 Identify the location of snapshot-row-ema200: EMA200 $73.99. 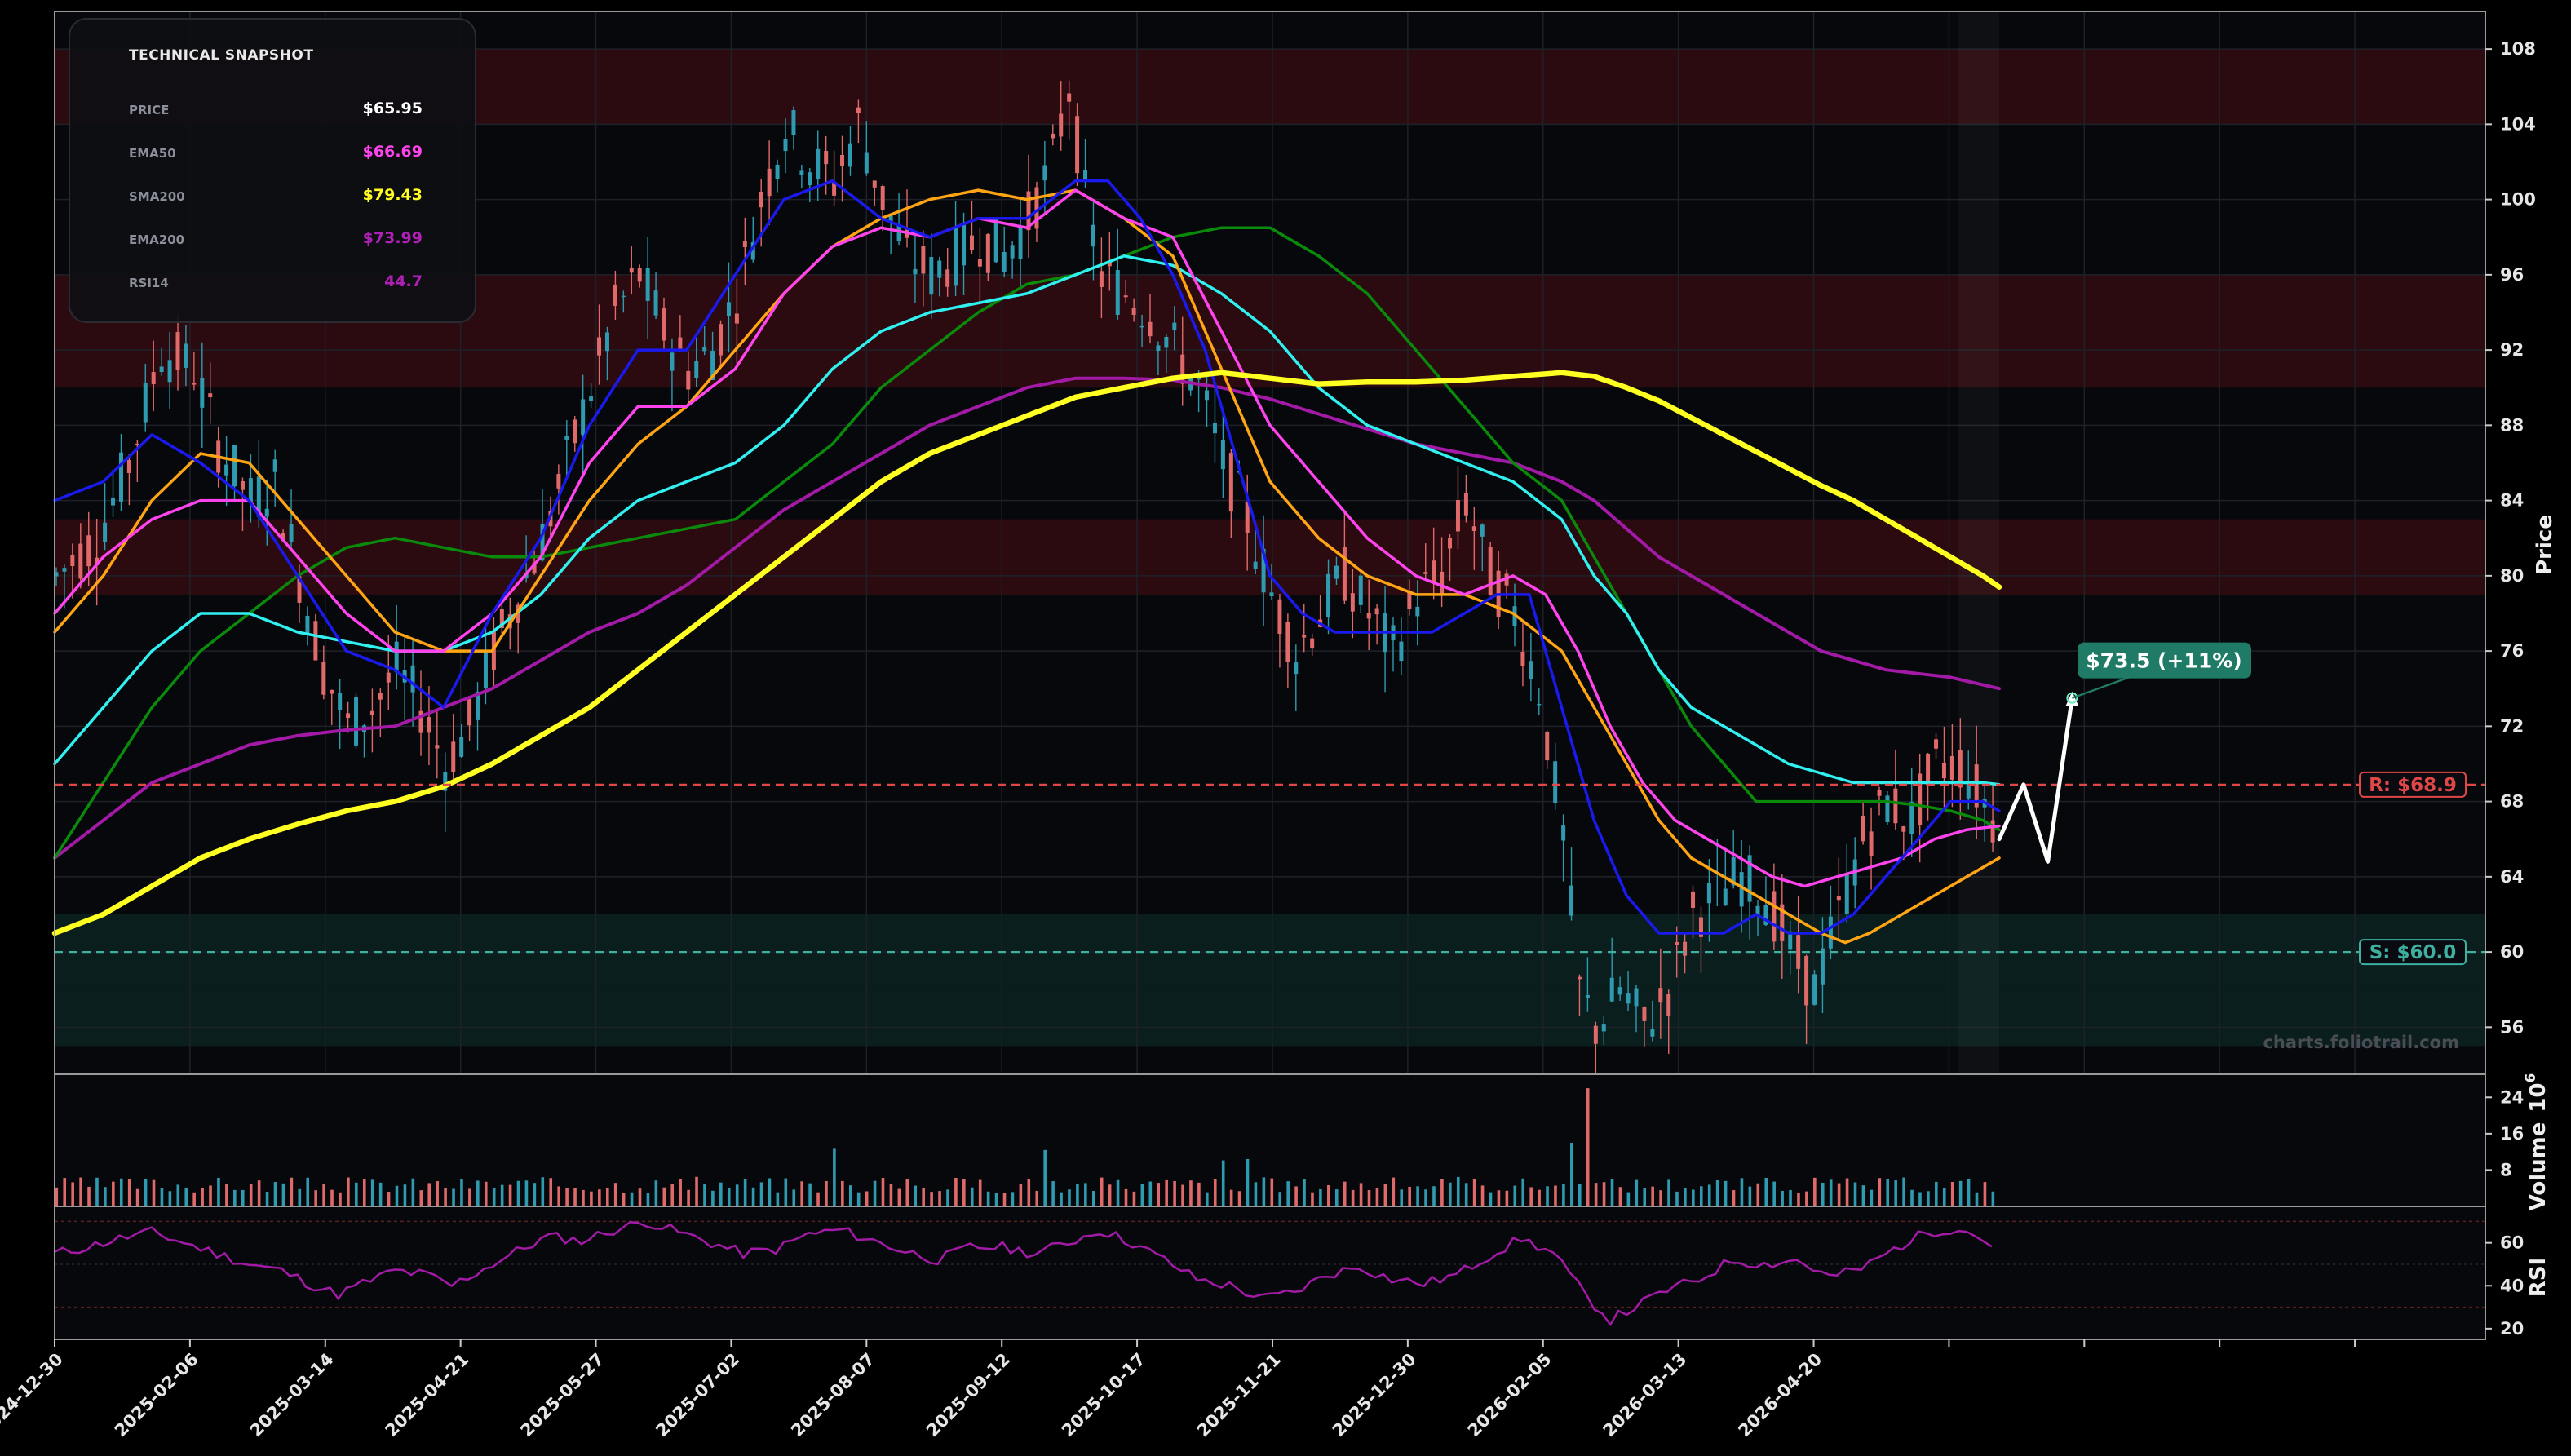
(276, 240).